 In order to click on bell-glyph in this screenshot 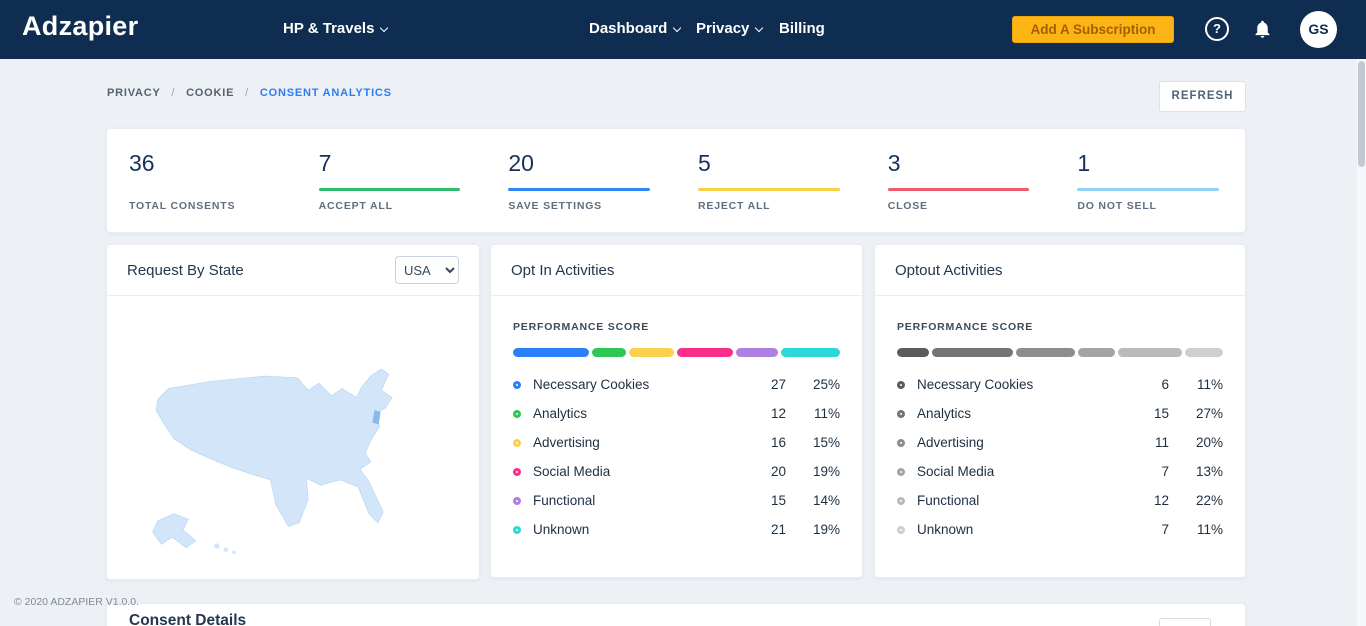, I will do `click(1262, 29)`.